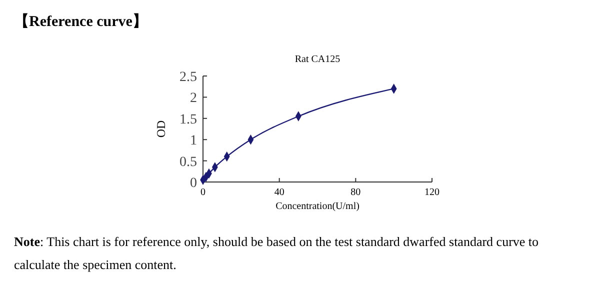  What do you see at coordinates (188, 77) in the screenshot?
I see `y-tick-label: 2.5` at bounding box center [188, 77].